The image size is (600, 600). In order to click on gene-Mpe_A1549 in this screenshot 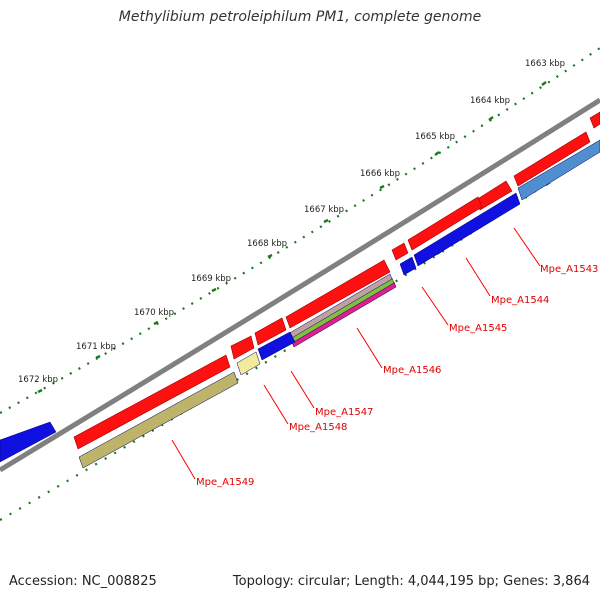, I will do `click(158, 420)`.